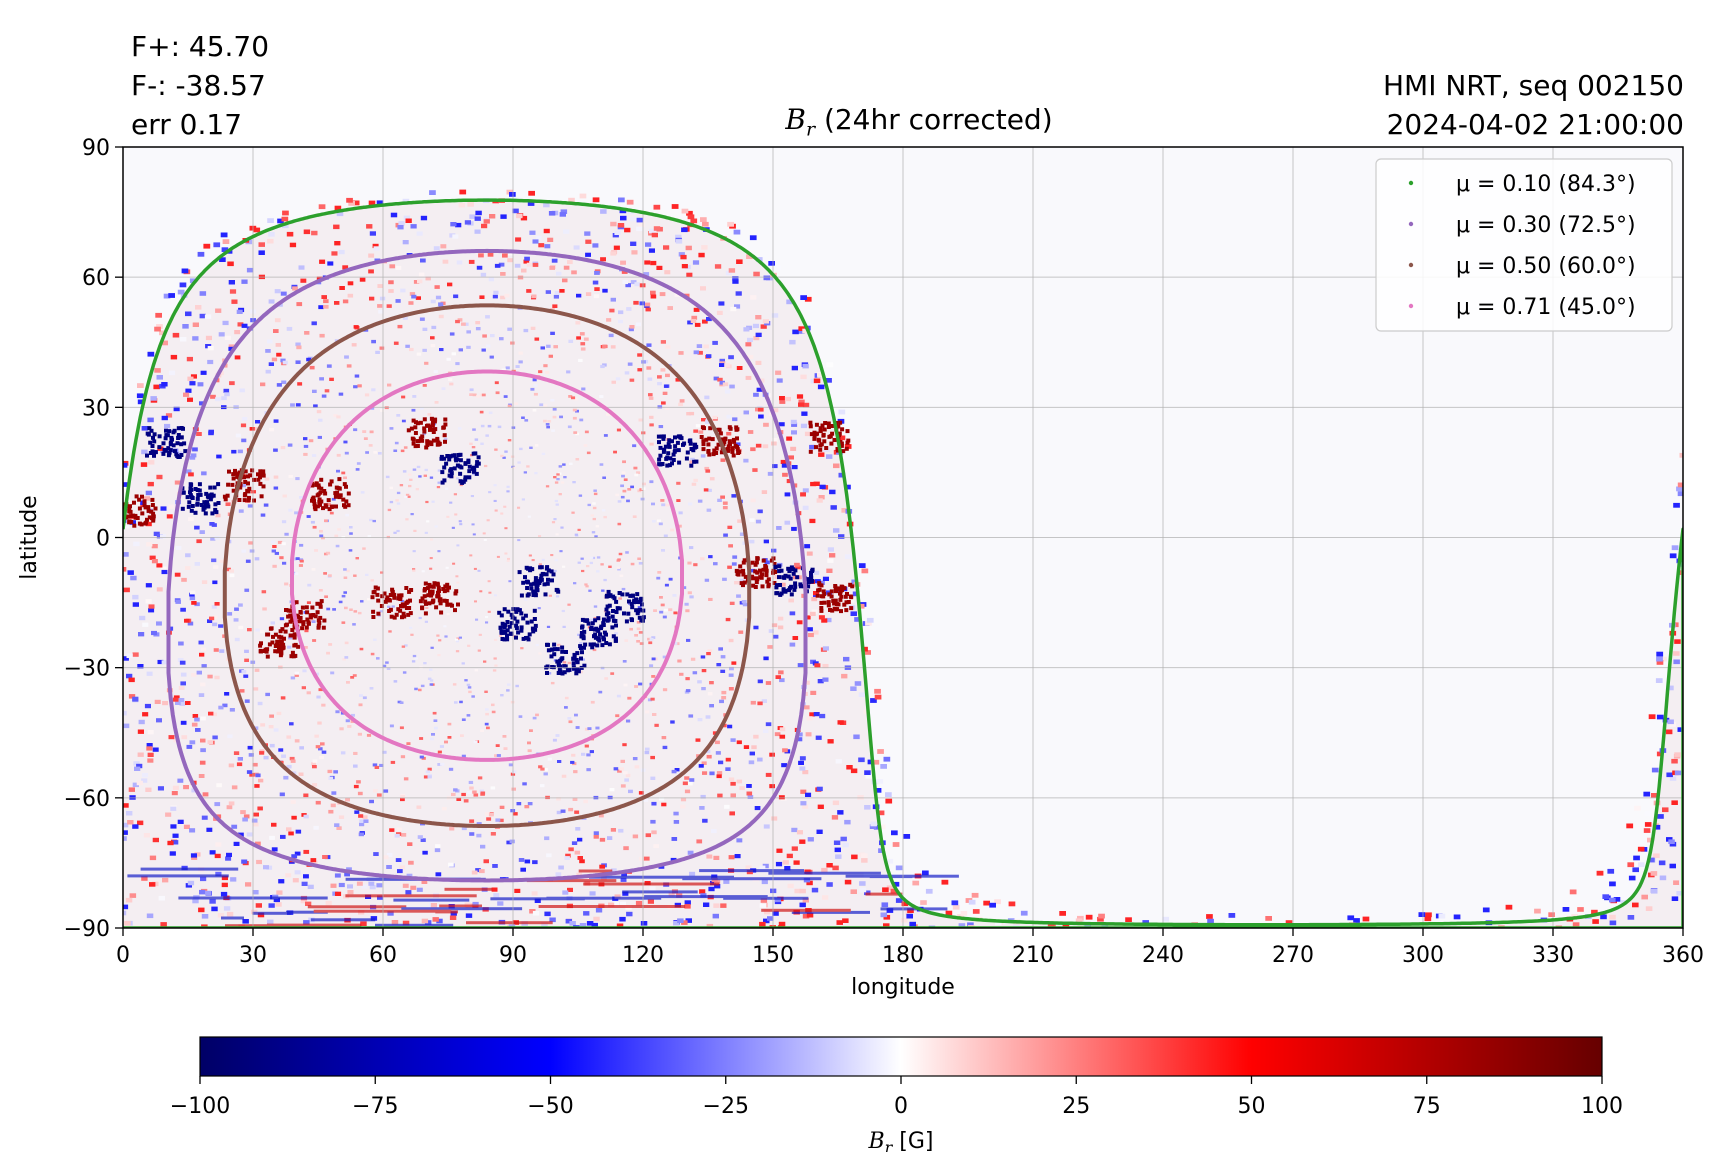 Image resolution: width=1728 pixels, height=1152 pixels. Describe the element at coordinates (1423, 955) in the screenshot. I see `x-tick-label-10: 300` at that location.